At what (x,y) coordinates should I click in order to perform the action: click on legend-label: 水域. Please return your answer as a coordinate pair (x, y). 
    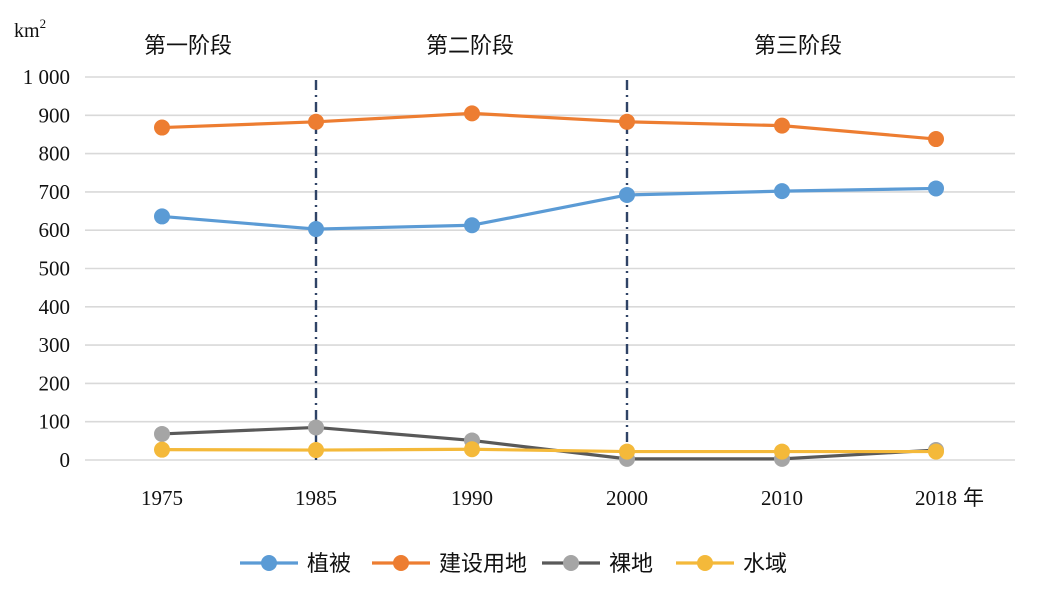
    Looking at the image, I should click on (765, 564).